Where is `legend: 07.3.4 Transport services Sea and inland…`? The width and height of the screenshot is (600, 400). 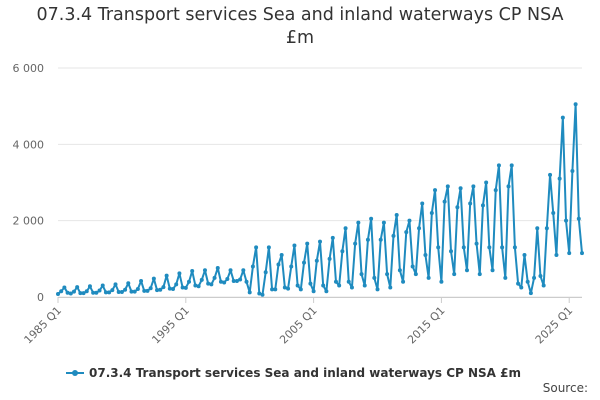
legend: 07.3.4 Transport services Sea and inland… is located at coordinates (293, 373).